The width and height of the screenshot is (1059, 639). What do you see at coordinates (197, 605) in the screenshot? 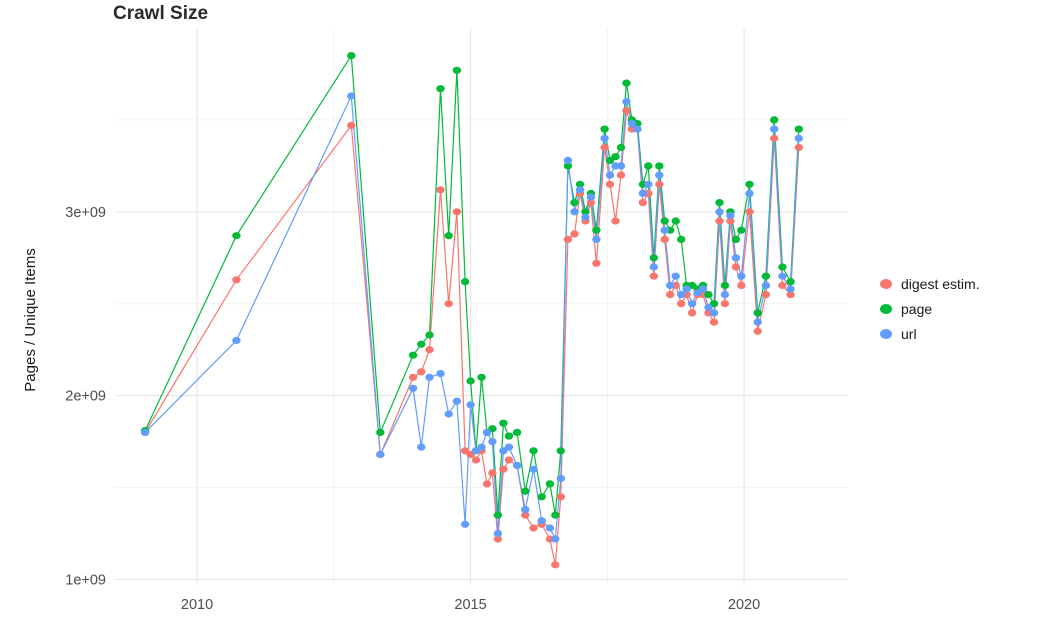
I see `x-tick-label: 2010` at bounding box center [197, 605].